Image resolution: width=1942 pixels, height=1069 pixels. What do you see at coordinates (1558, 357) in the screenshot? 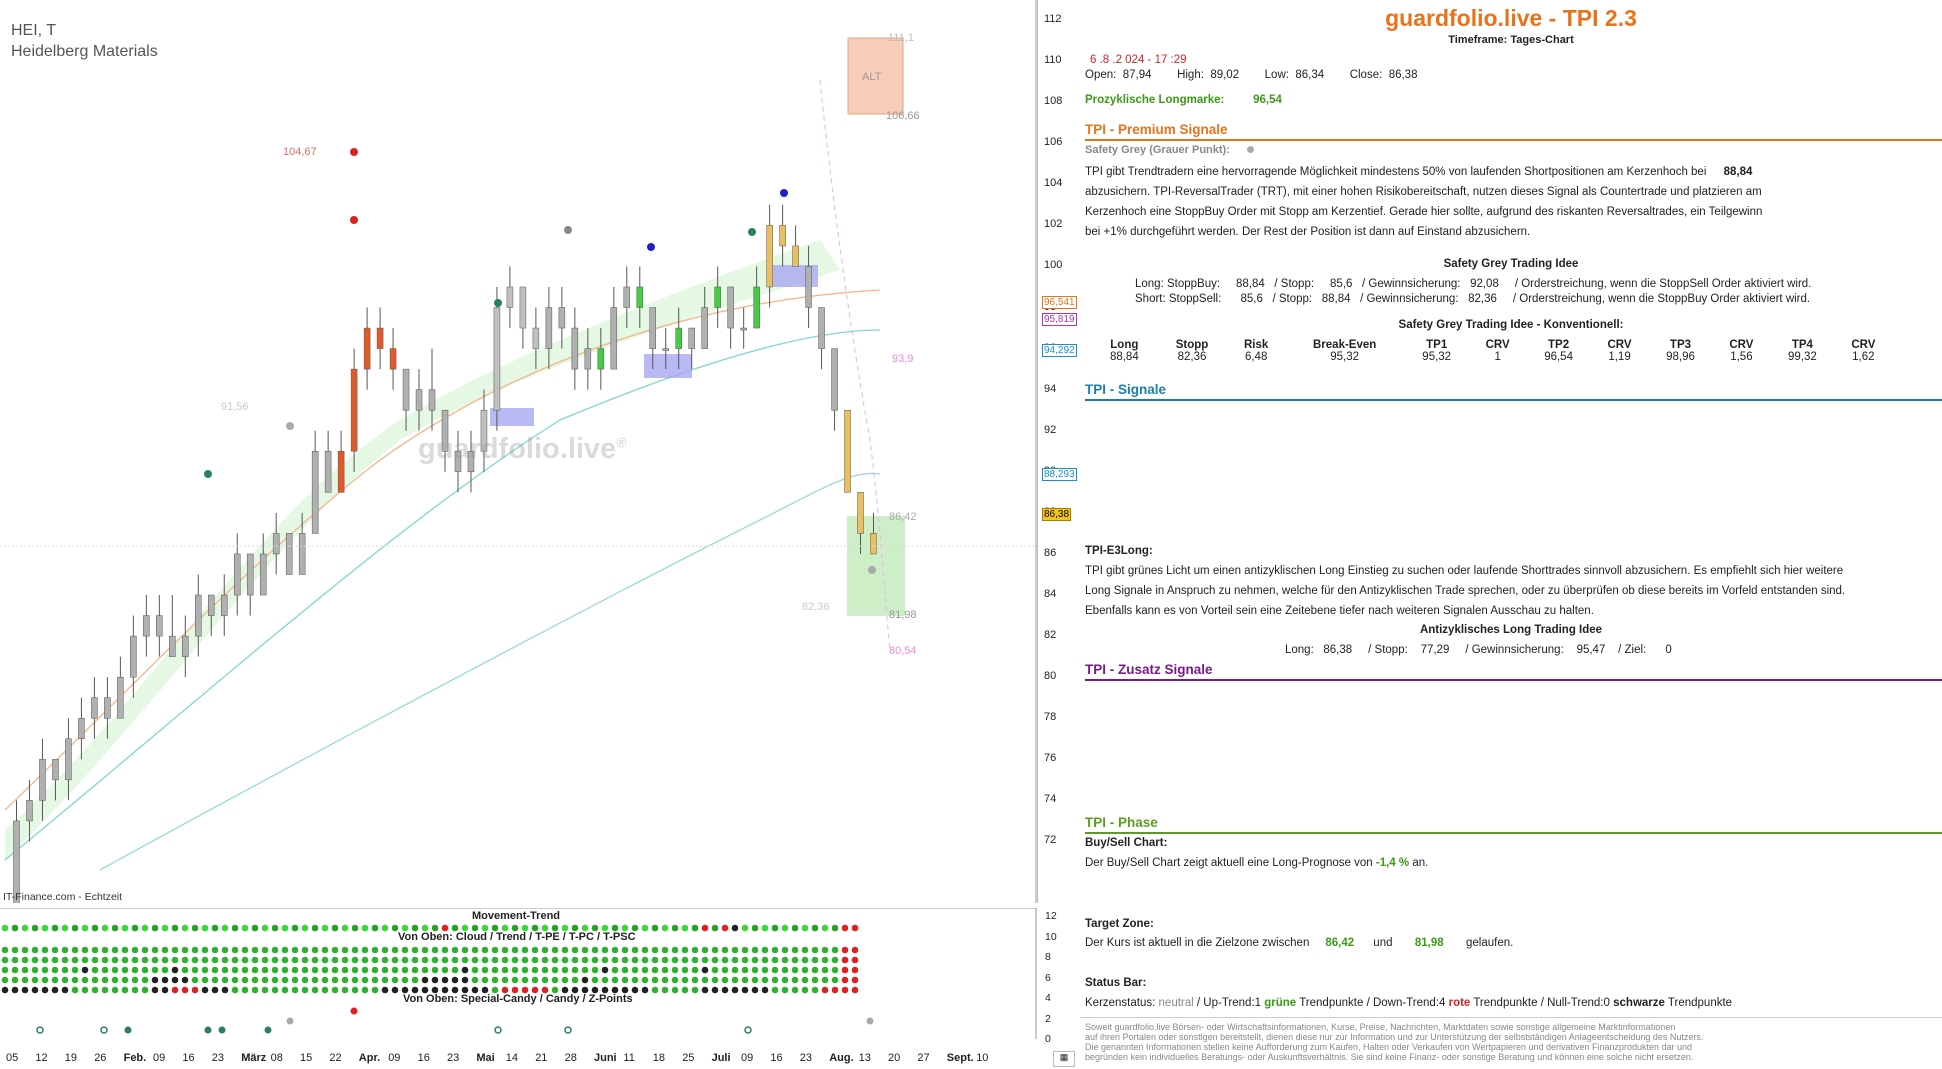
I see `conv-value-6: 96,54` at bounding box center [1558, 357].